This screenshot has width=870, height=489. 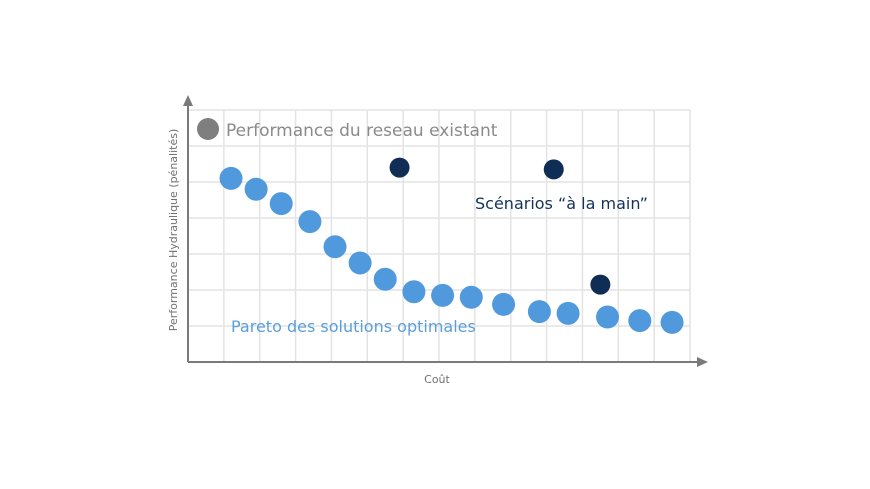 I want to click on x-axis-label: Coût, so click(x=437, y=379).